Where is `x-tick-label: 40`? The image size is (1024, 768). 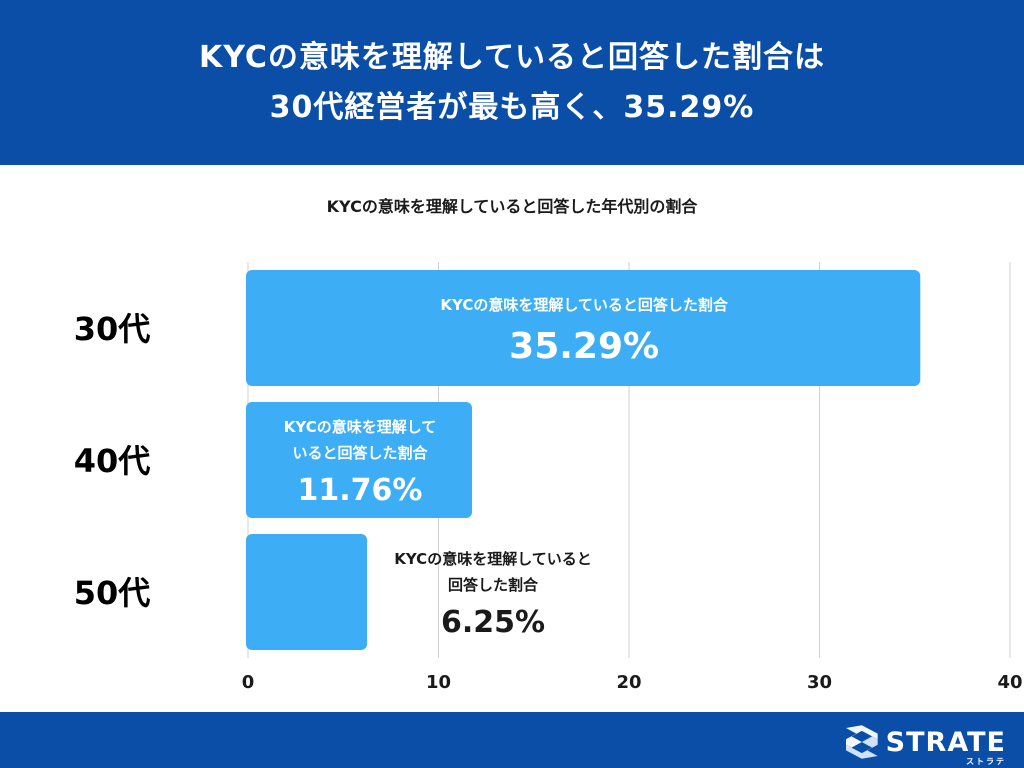
x-tick-label: 40 is located at coordinates (1009, 682).